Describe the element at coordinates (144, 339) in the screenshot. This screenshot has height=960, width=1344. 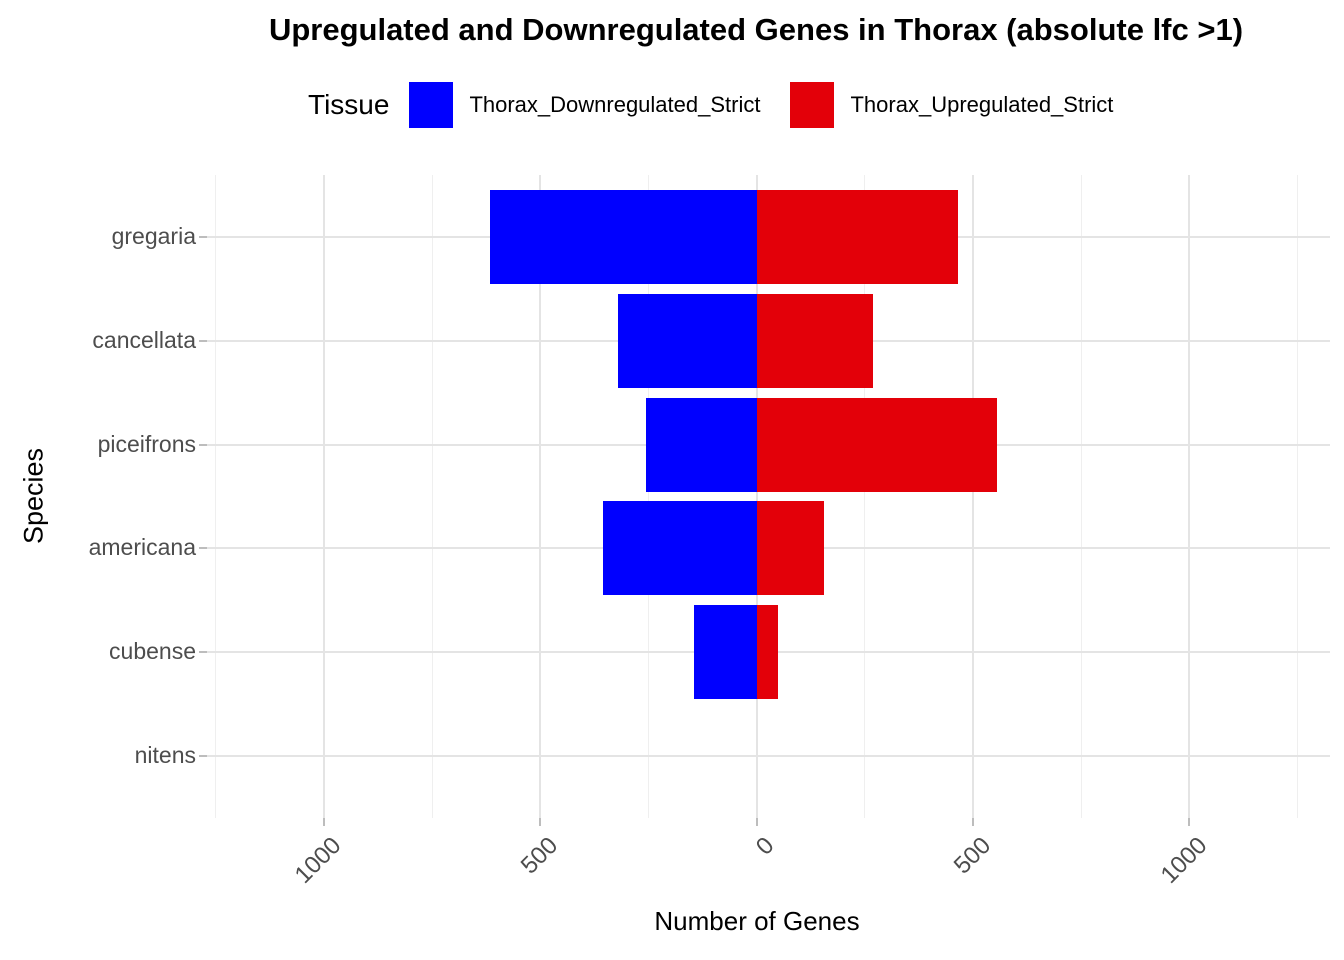
I see `y-tick-label-cancellata: cancellata` at that location.